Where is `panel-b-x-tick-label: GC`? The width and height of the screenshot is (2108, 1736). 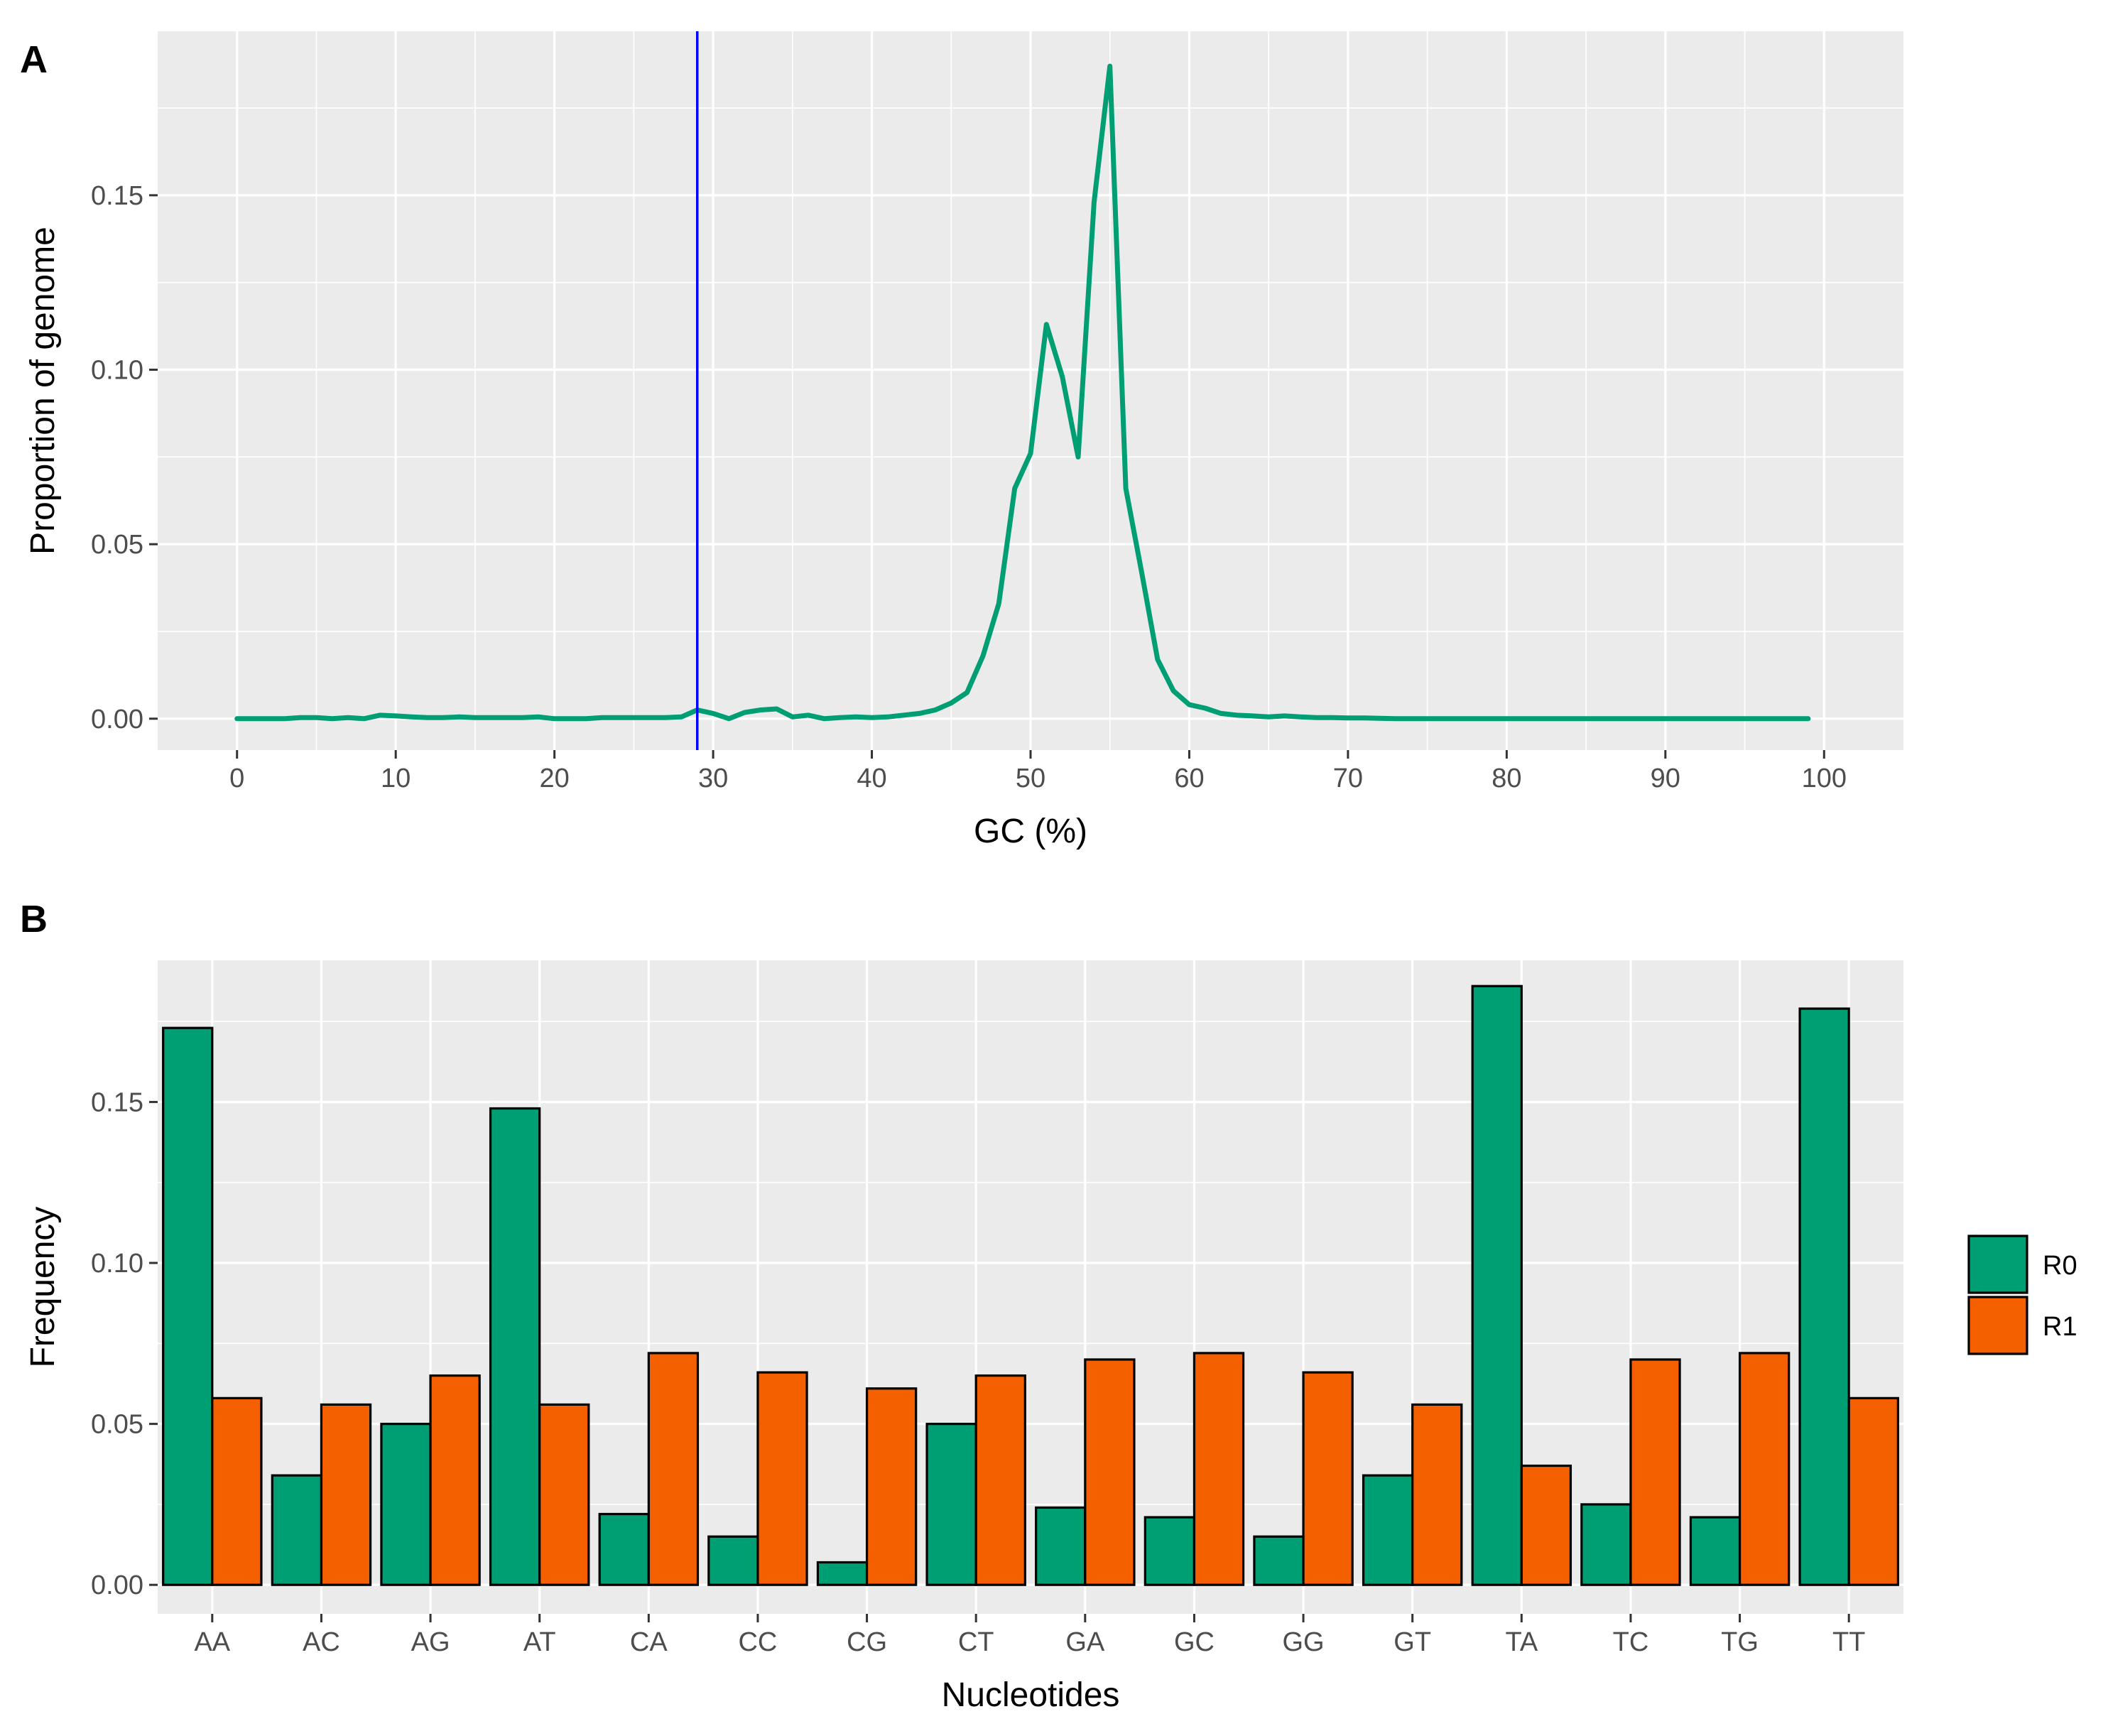
panel-b-x-tick-label: GC is located at coordinates (1194, 1642).